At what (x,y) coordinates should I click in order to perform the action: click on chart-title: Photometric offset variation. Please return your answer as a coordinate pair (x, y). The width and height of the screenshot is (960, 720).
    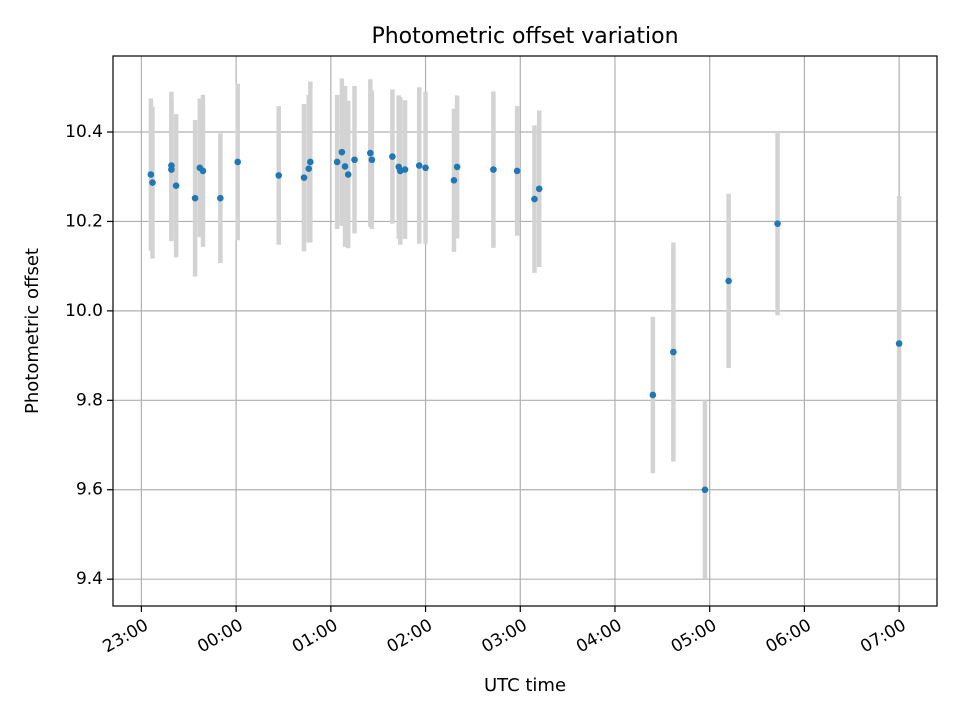
    Looking at the image, I should click on (524, 36).